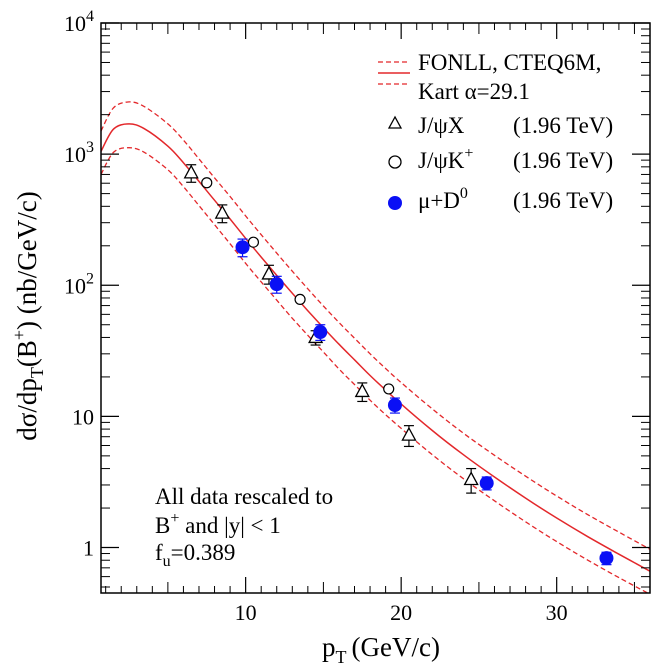 The image size is (652, 669). I want to click on y-tick-label: 10³, so click(79, 153).